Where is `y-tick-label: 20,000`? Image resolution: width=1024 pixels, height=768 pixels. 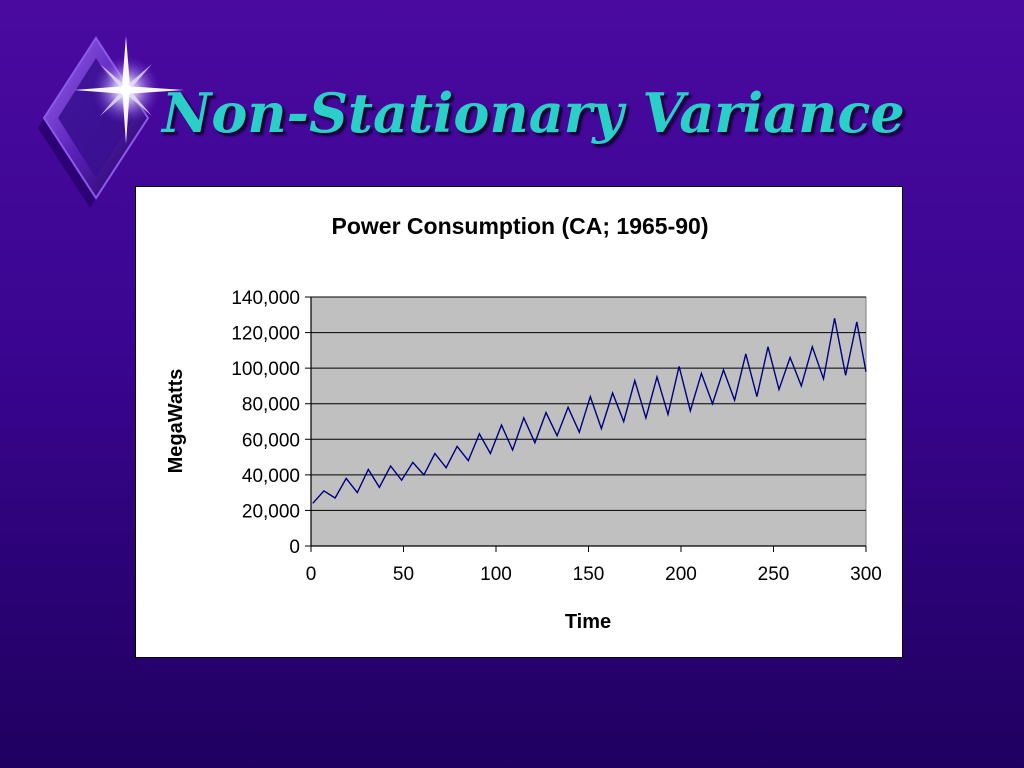 y-tick-label: 20,000 is located at coordinates (271, 511).